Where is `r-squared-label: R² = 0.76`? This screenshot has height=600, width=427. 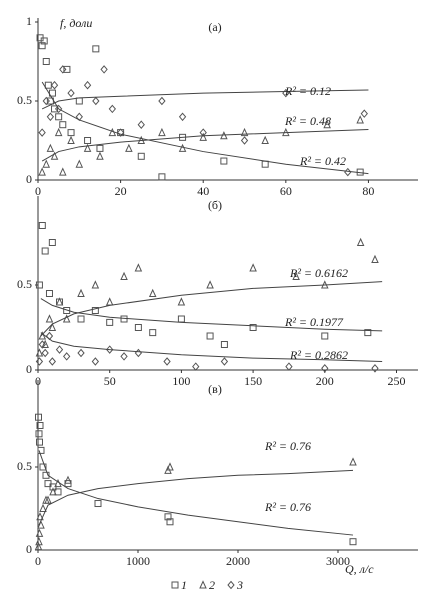
r-squared-label: R² = 0.76 is located at coordinates (287, 446).